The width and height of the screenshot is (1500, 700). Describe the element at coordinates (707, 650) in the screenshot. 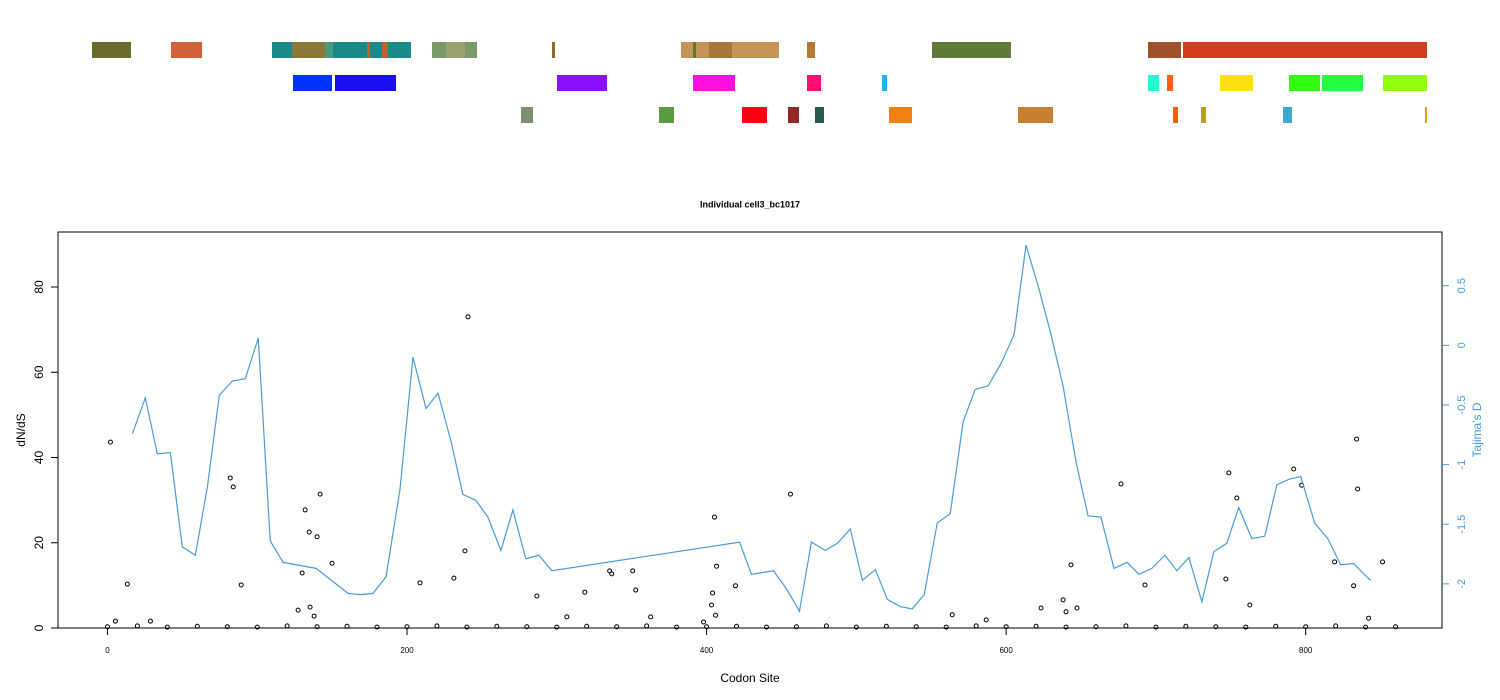

I see `x-tick-label: 400` at that location.